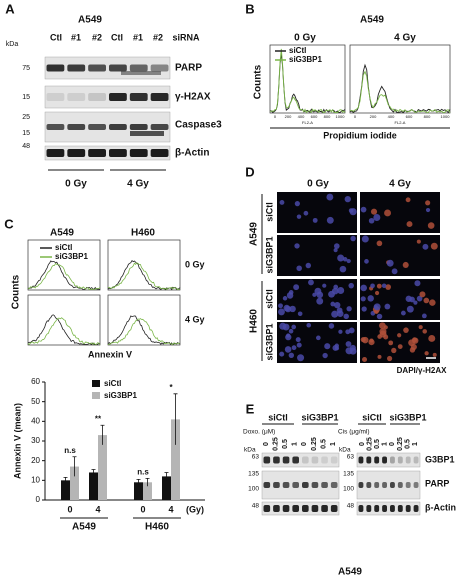  Describe the element at coordinates (198, 125) in the screenshot. I see `label: Caspase3` at that location.